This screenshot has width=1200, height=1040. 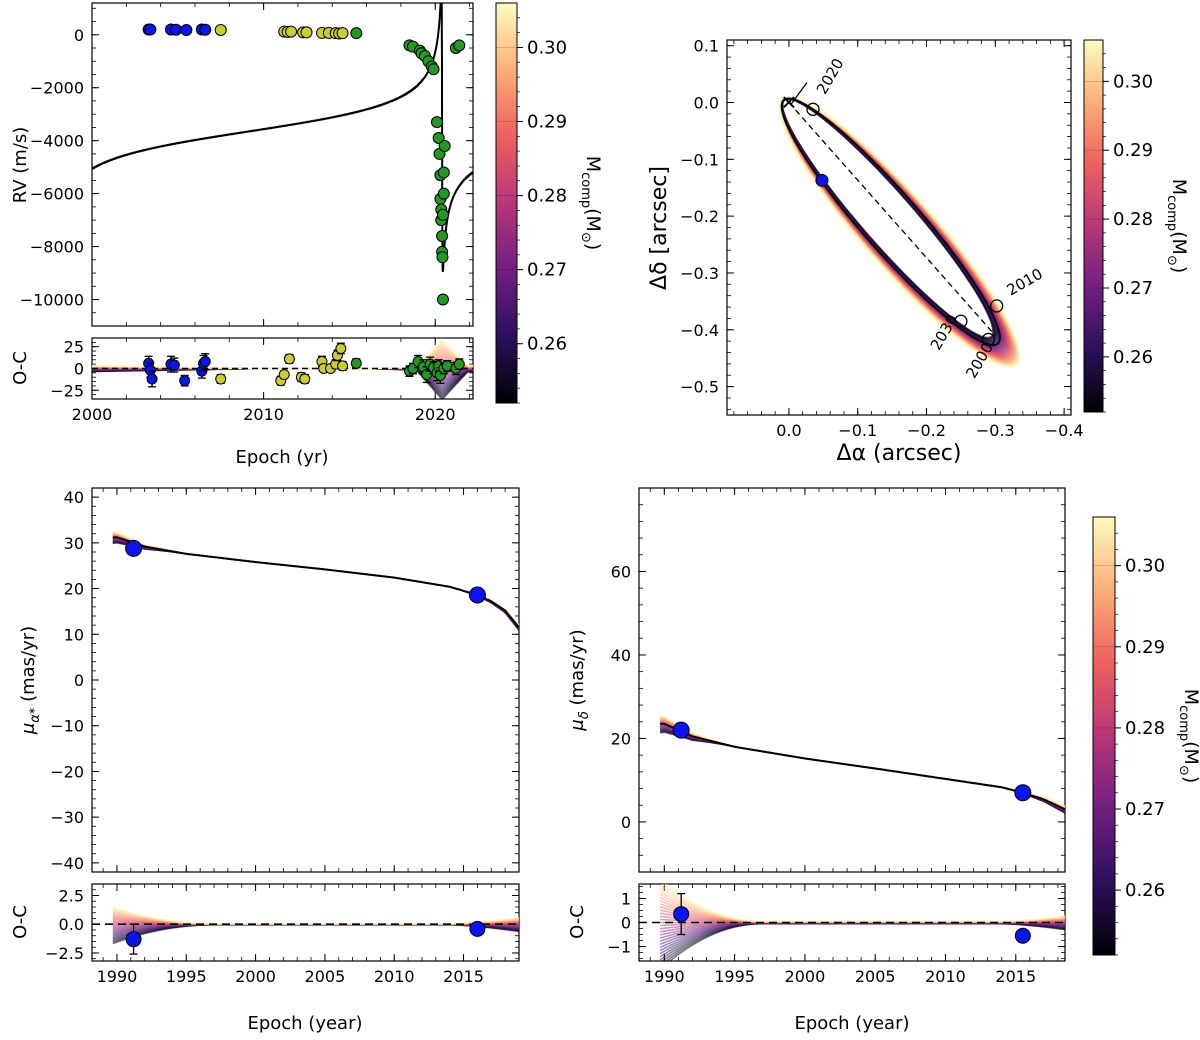 I want to click on orbit-best-fit, so click(x=890, y=222).